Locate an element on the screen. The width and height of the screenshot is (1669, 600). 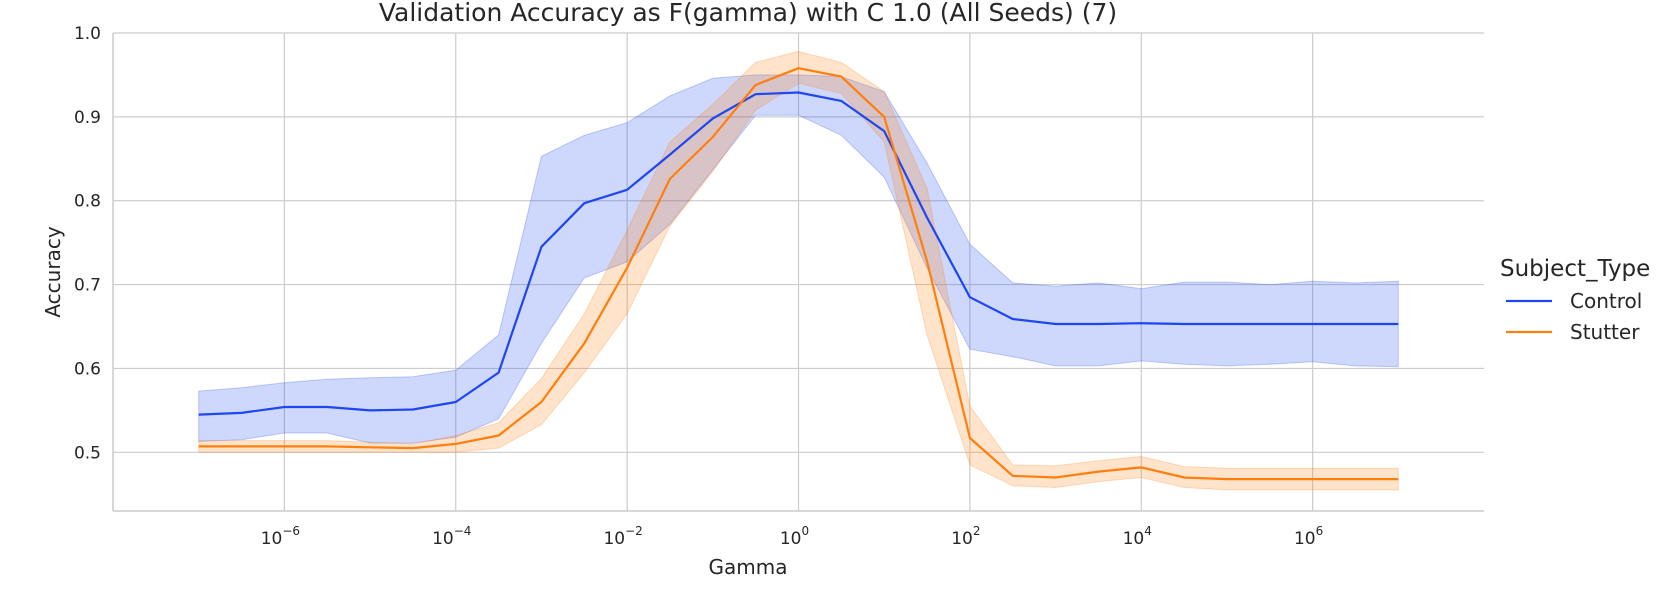
y-tick-label: 0.7 is located at coordinates (87, 286).